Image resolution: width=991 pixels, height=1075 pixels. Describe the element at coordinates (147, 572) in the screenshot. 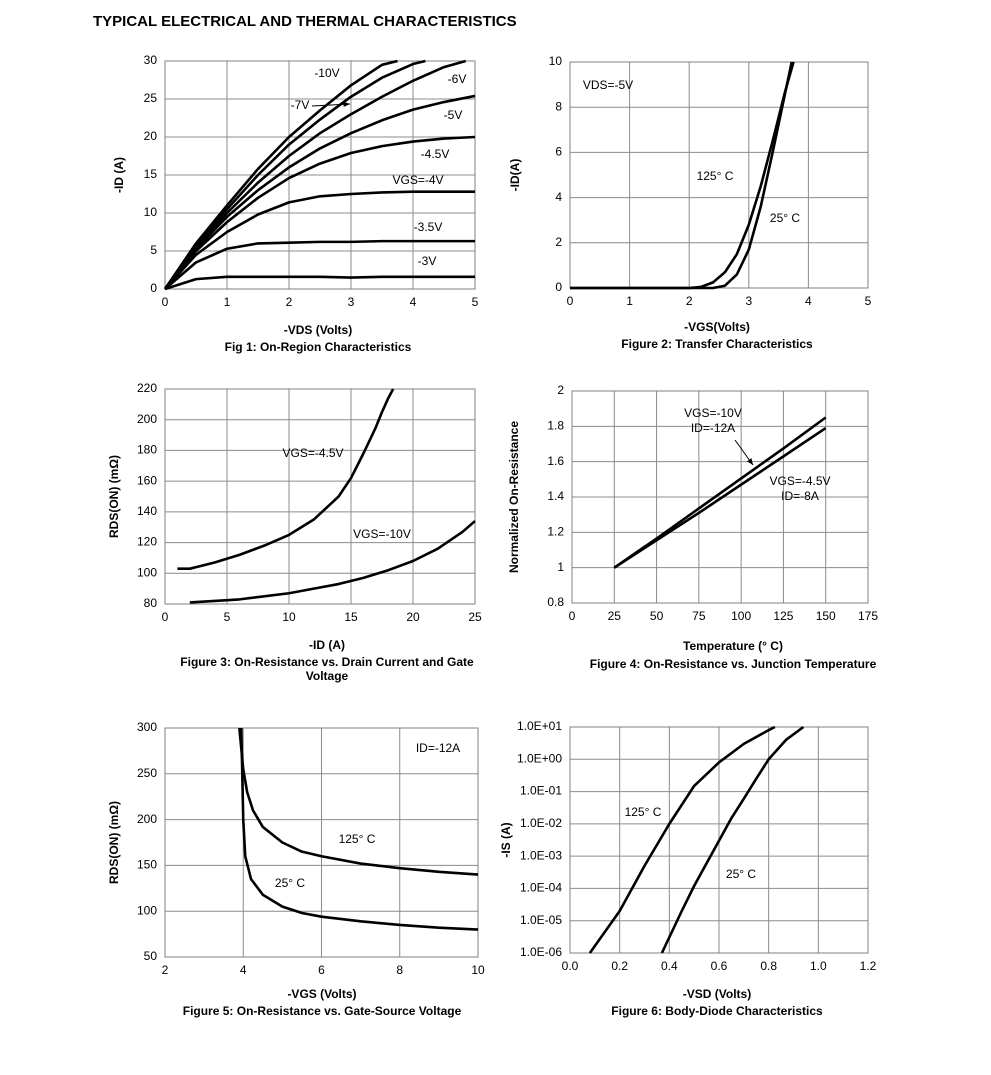

I see `y-tick-label: 100` at that location.